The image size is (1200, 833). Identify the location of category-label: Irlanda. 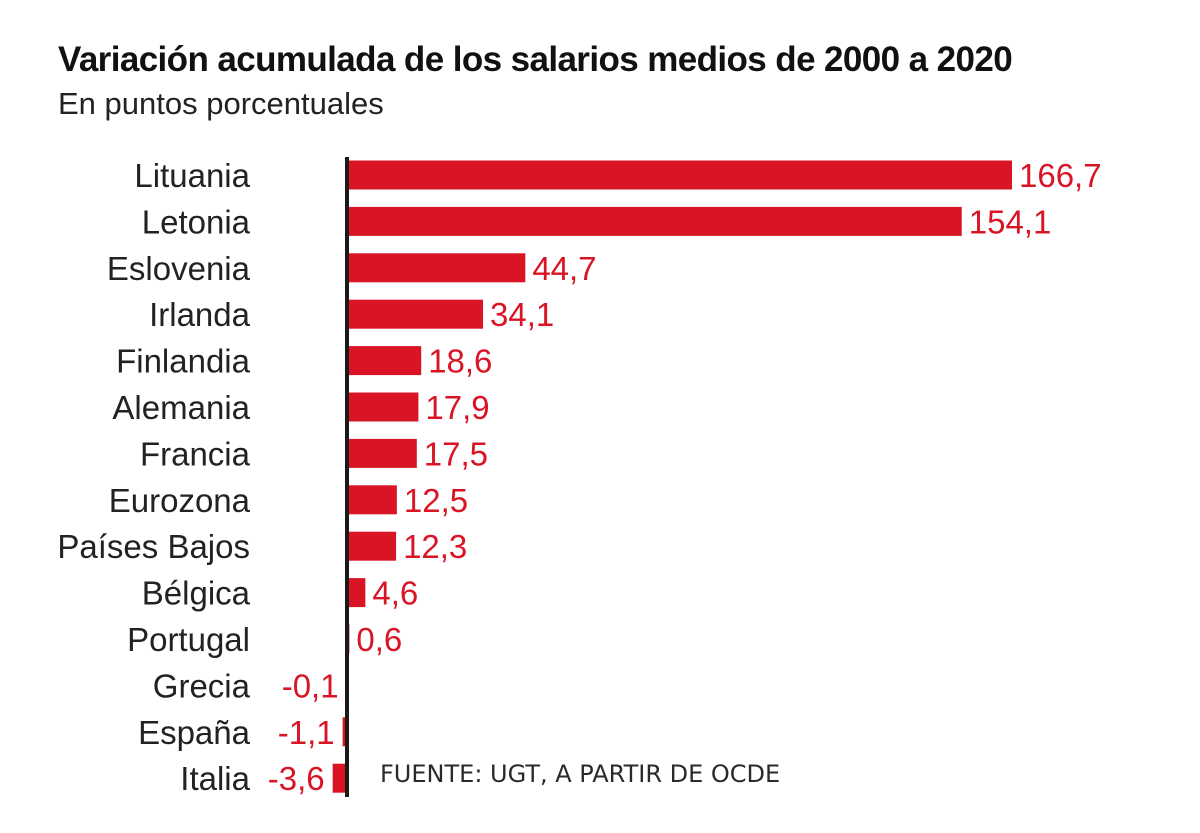
(200, 314).